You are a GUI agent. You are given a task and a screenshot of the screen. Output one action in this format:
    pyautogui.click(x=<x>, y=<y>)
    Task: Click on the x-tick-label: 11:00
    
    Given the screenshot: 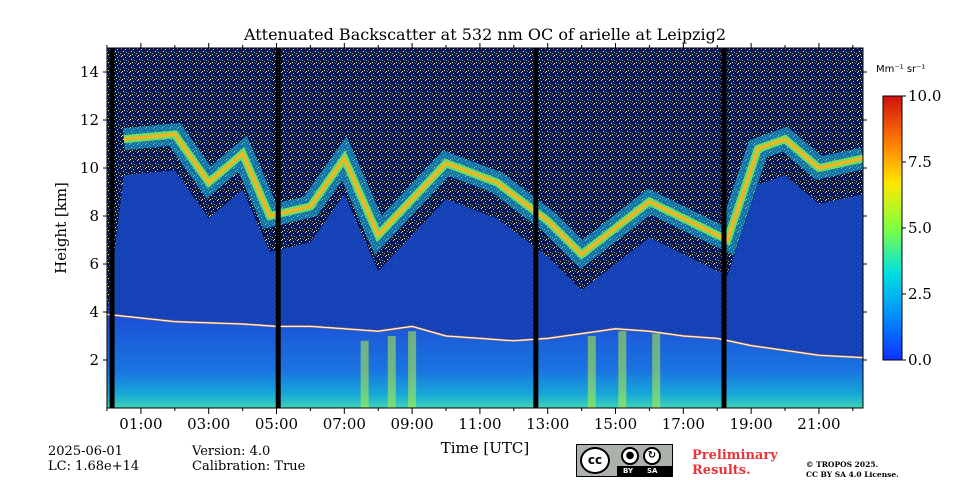 What is the action you would take?
    pyautogui.click(x=479, y=424)
    